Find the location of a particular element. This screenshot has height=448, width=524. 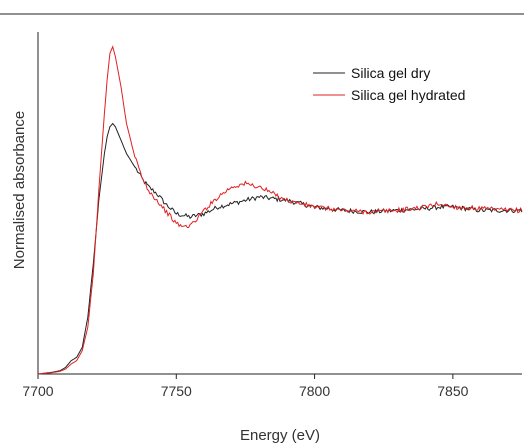

x-axis-title: Energy (eV) is located at coordinates (280, 435).